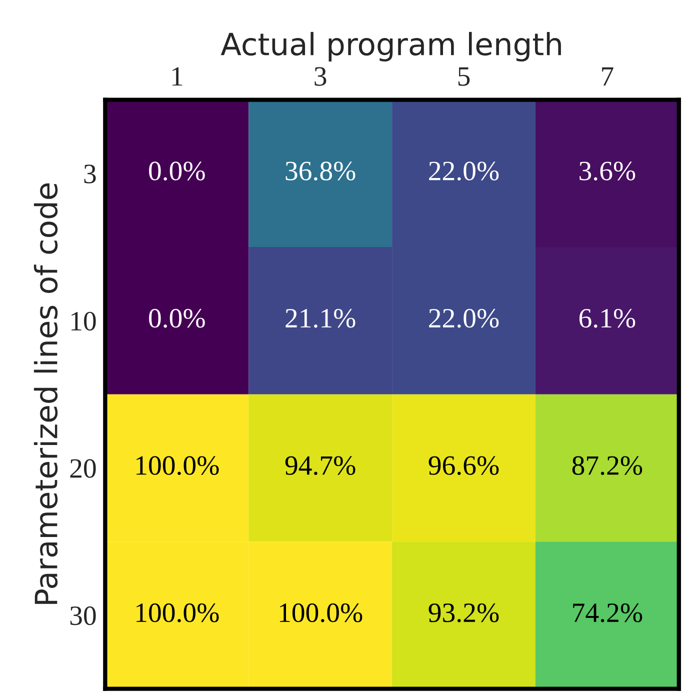 The width and height of the screenshot is (683, 693). I want to click on x-tick-label: 3, so click(320, 76).